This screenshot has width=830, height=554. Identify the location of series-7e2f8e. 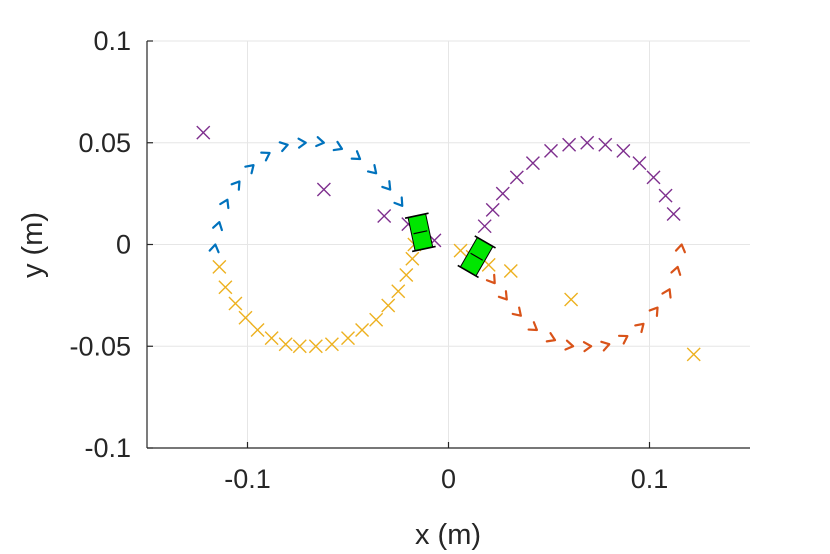
(438, 186).